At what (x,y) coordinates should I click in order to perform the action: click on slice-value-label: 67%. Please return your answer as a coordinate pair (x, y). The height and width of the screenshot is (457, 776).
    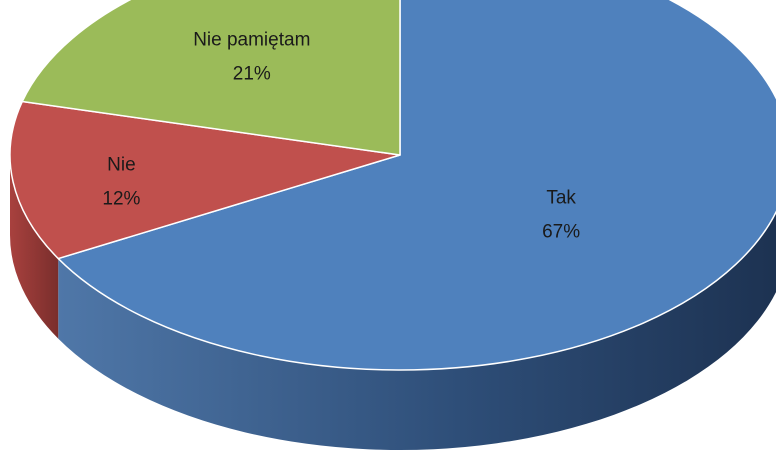
    Looking at the image, I should click on (561, 232).